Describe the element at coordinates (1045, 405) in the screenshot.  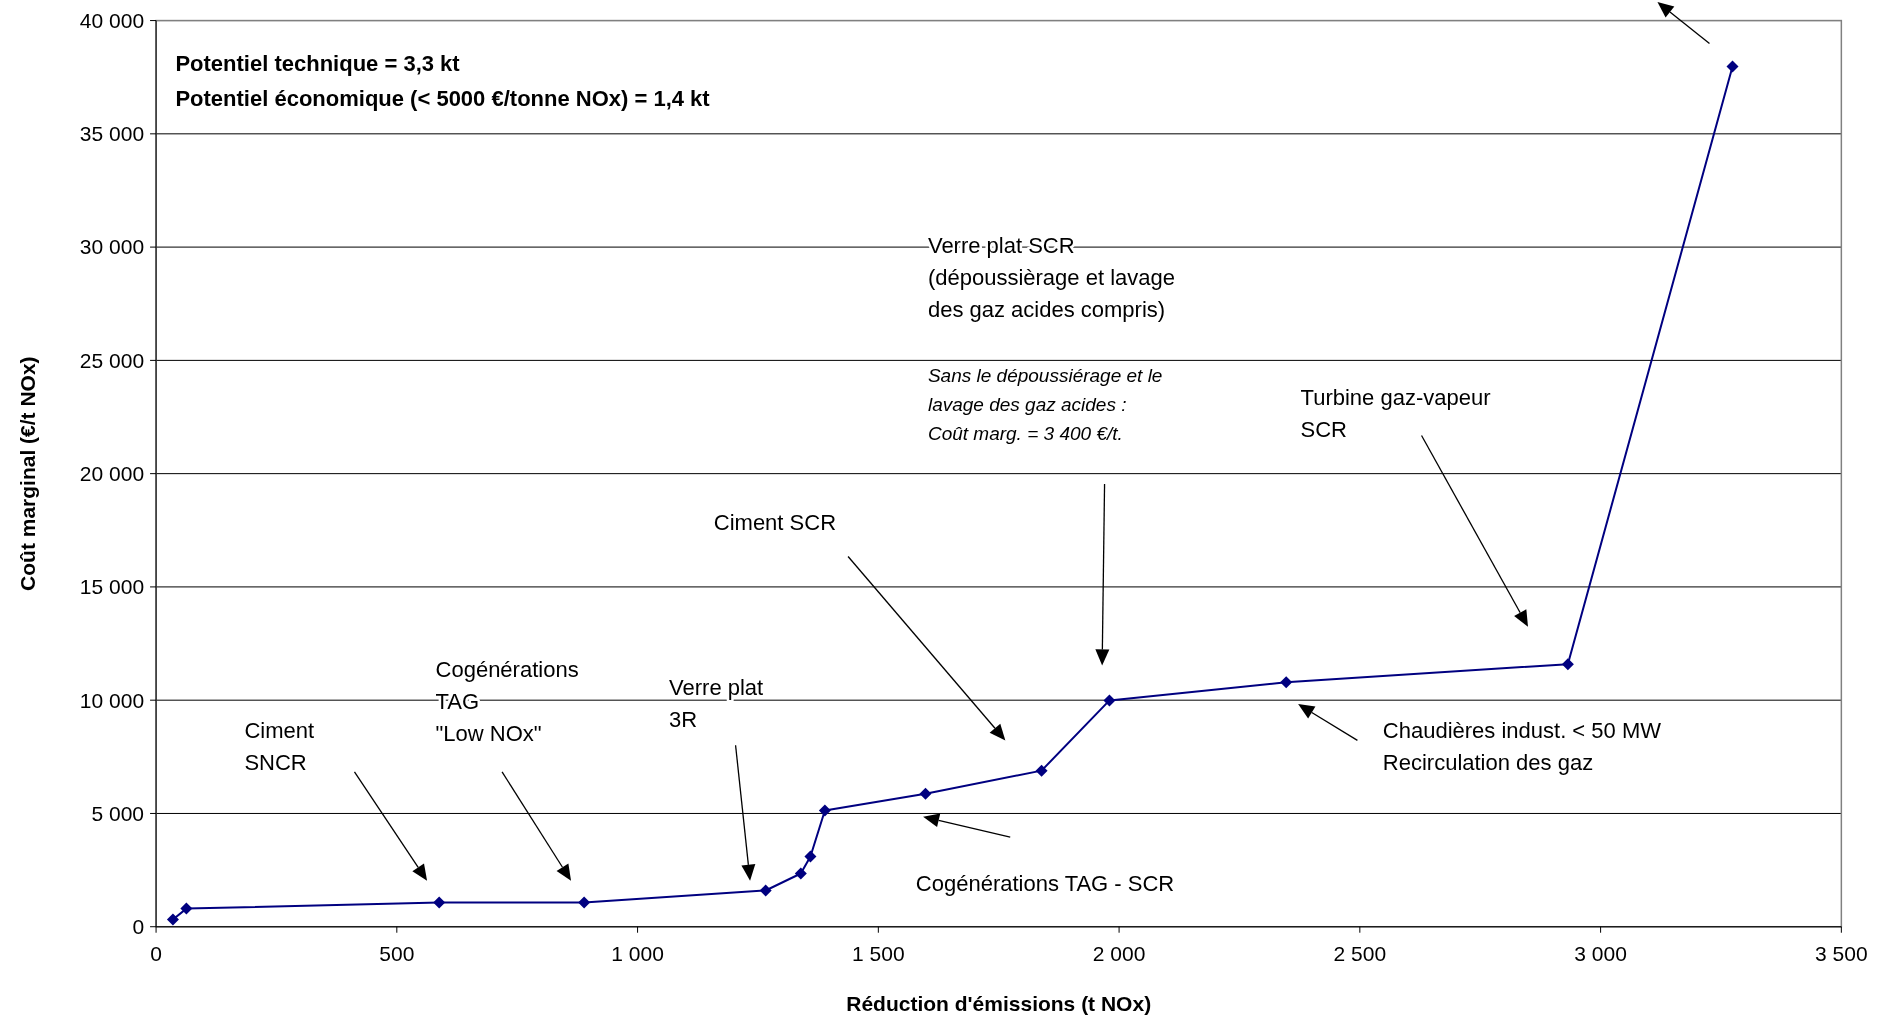
I see `annotation: Sans le dépoussiérage et le lavage des gaz acides : Coût marg. = 3 400 €/t.` at that location.